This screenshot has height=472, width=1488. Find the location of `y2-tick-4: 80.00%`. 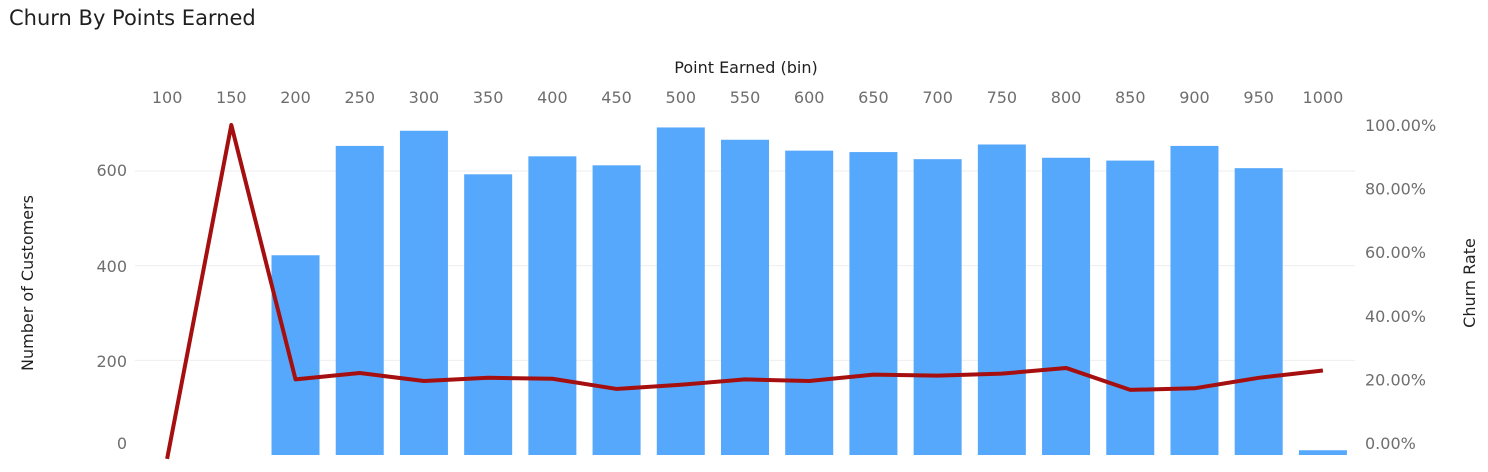

y2-tick-4: 80.00% is located at coordinates (1395, 189).